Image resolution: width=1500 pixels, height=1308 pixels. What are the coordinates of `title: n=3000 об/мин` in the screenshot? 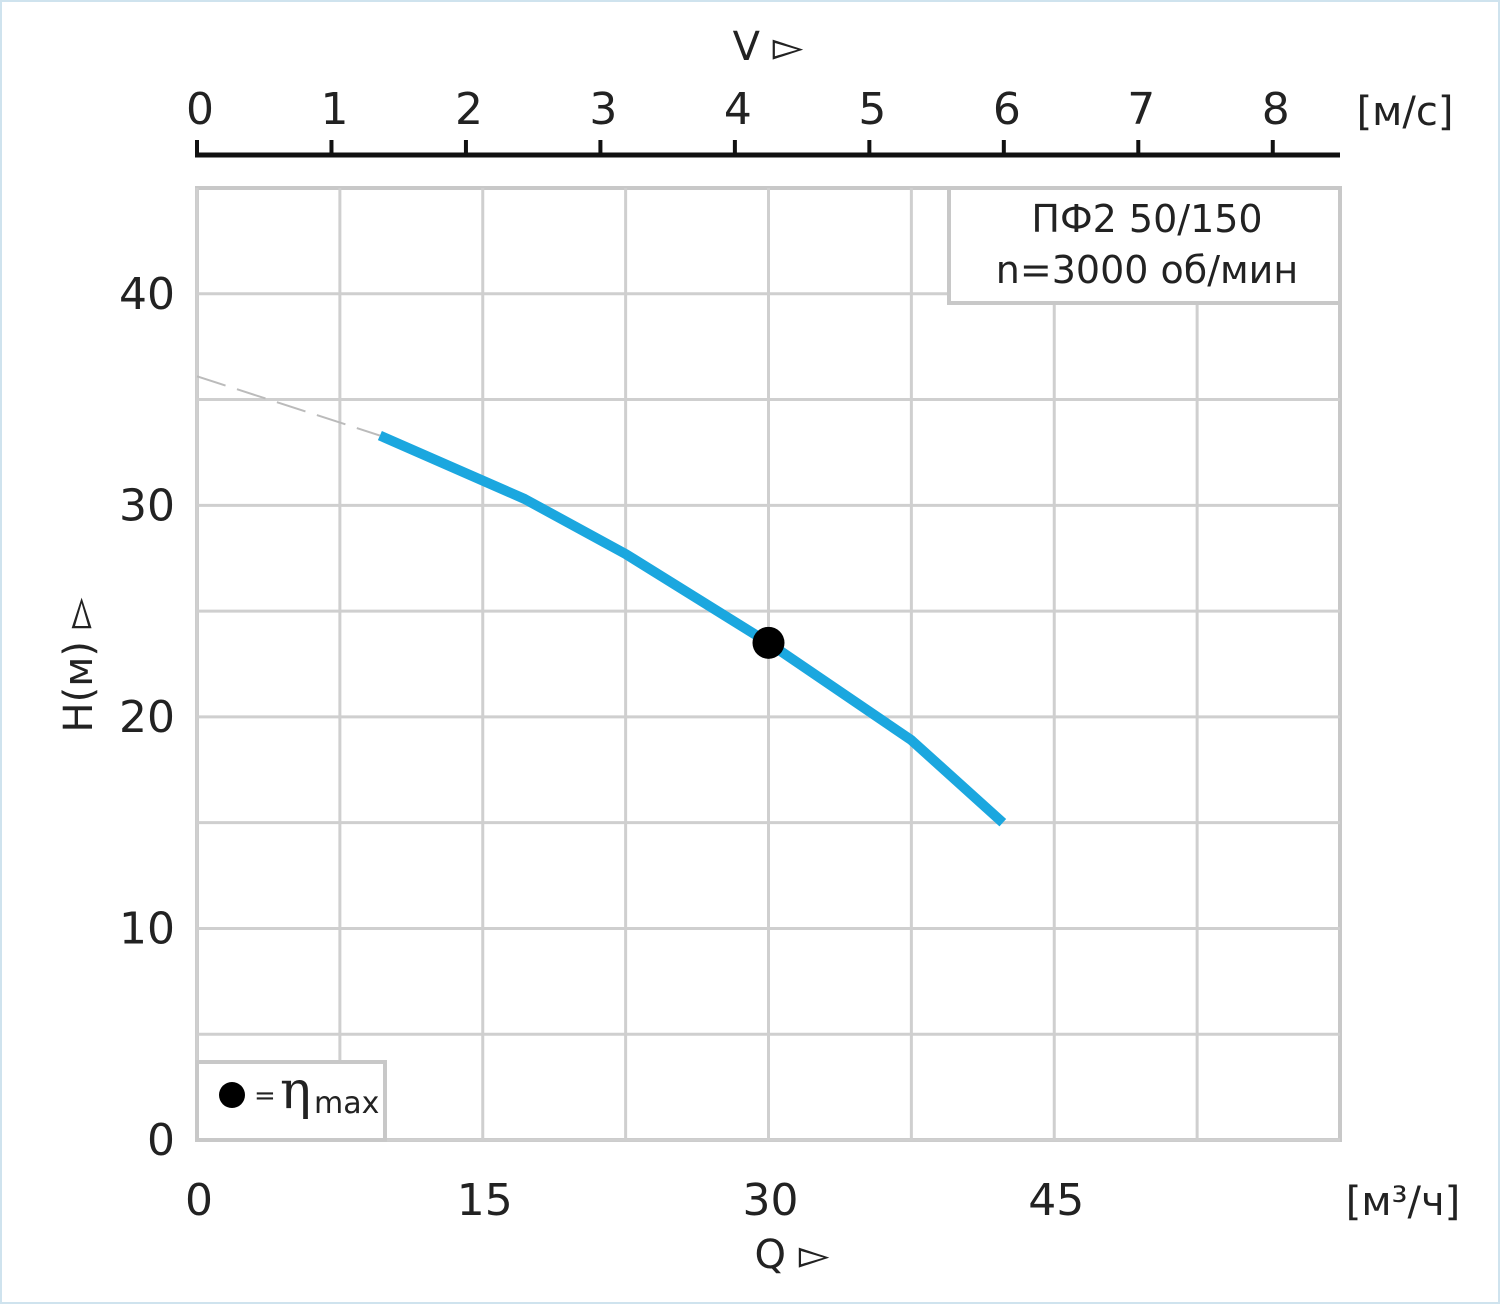 It's located at (1147, 270).